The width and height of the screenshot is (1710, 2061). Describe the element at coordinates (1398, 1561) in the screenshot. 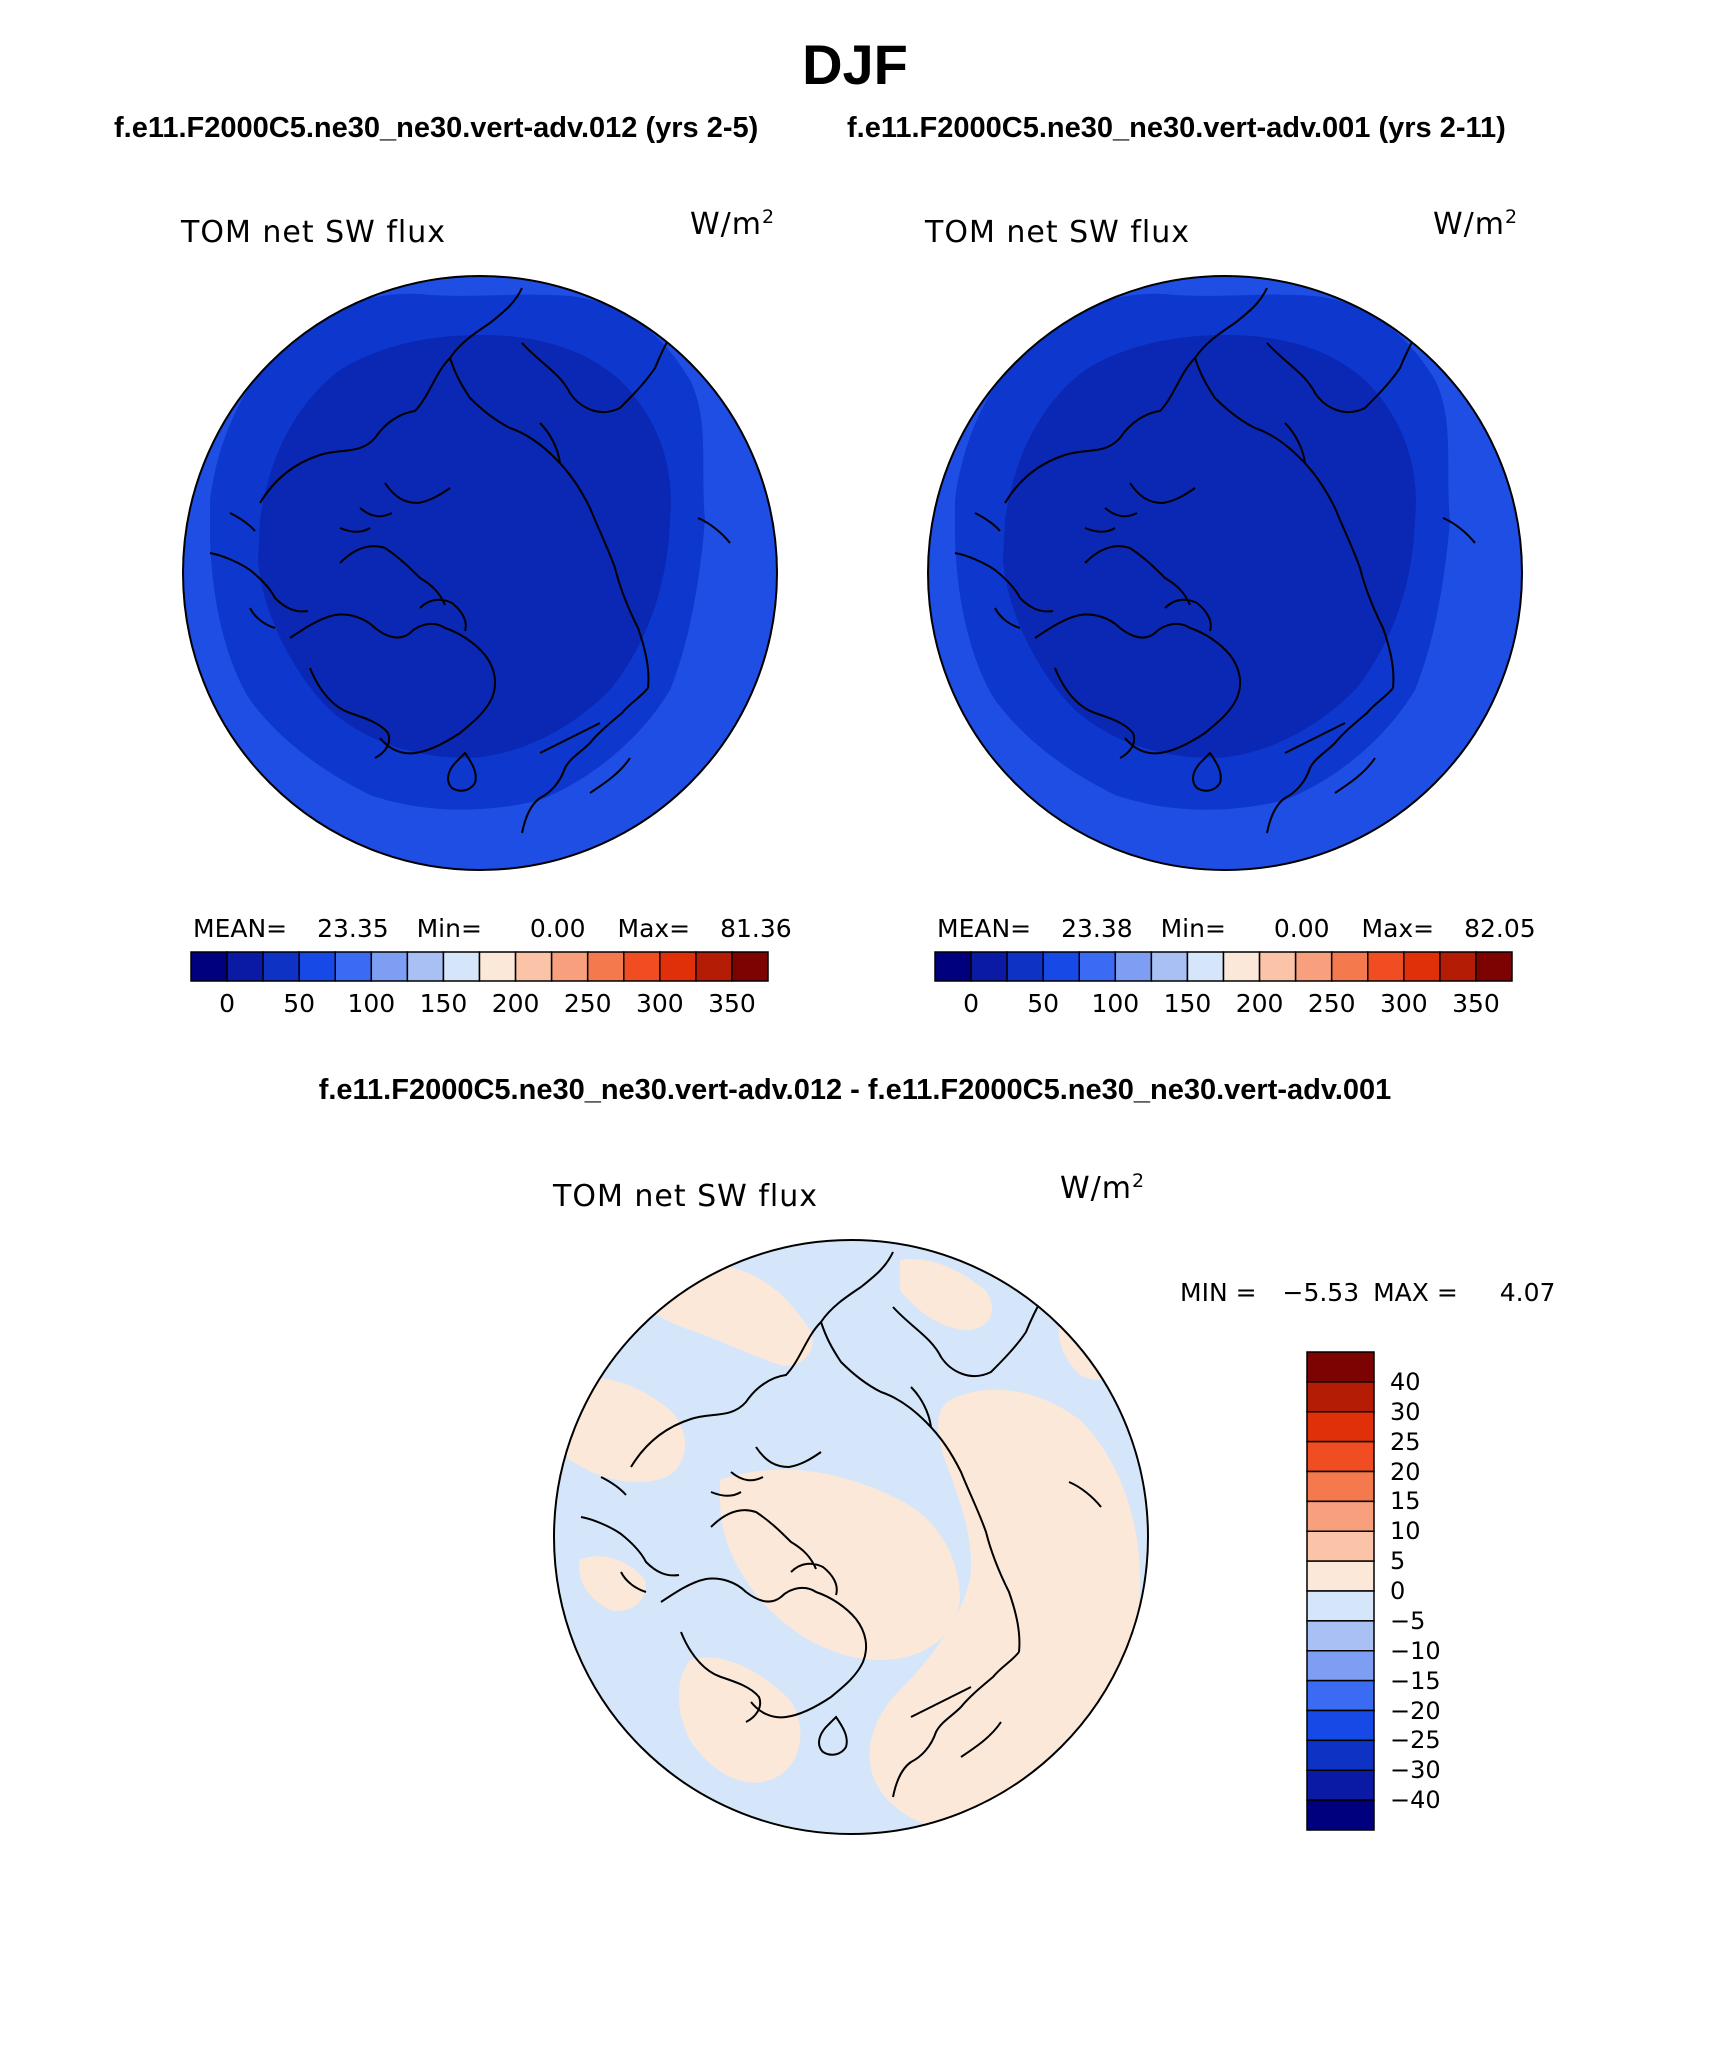

I see `diff-colorbar-tick-label: 5` at that location.